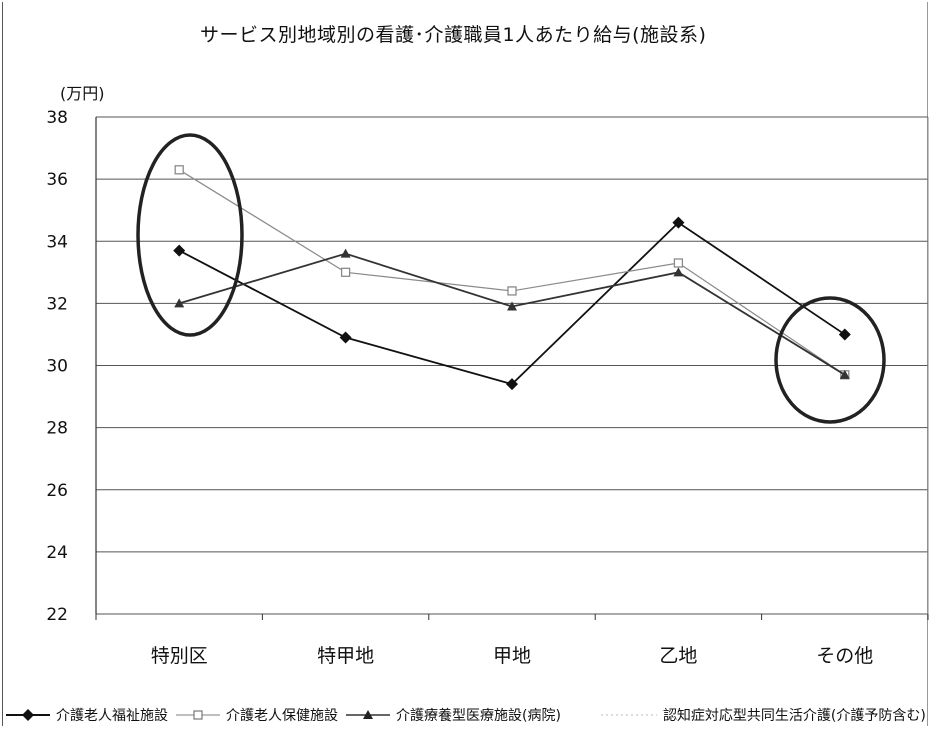  Describe the element at coordinates (478, 716) in the screenshot. I see `legend-label: 介護療養型医療施設(病院)` at that location.